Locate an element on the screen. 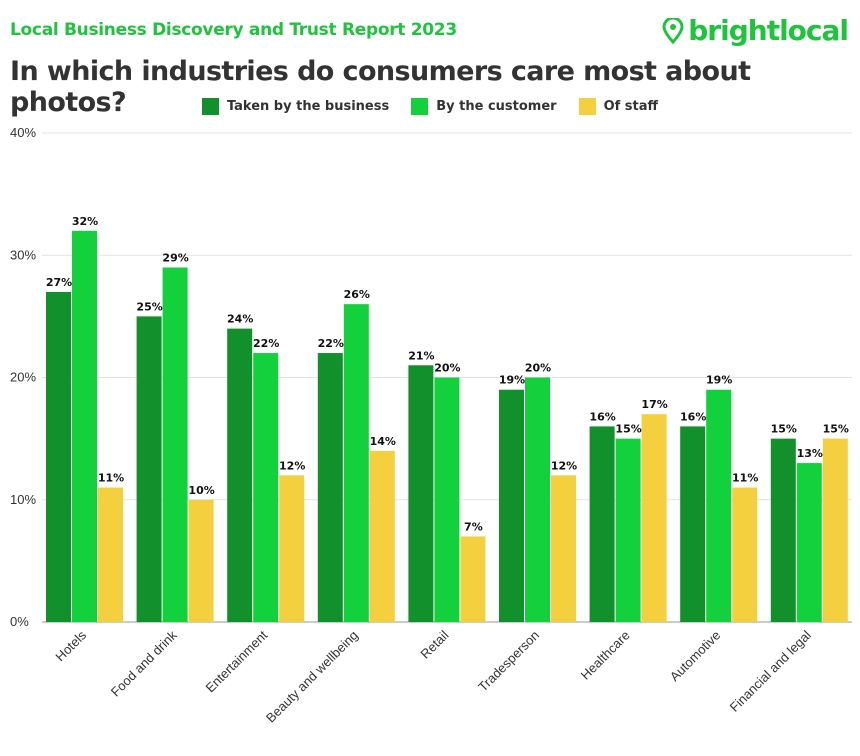 The height and width of the screenshot is (756, 860). data-label: 27% is located at coordinates (59, 282).